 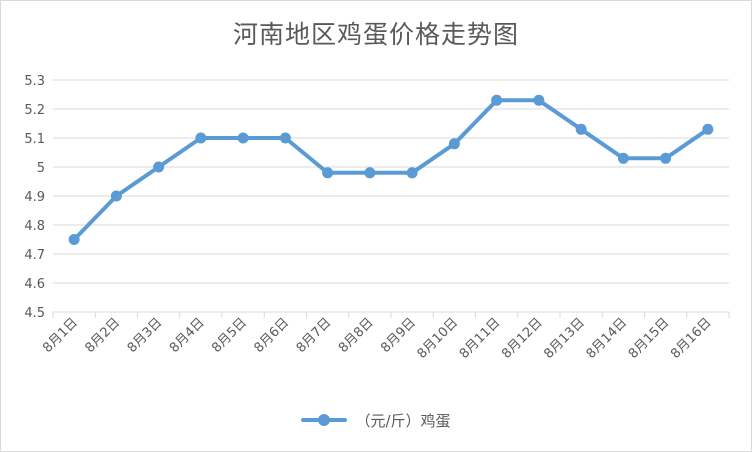 What do you see at coordinates (60, 335) in the screenshot?
I see `x-tick-label: 8月1日` at bounding box center [60, 335].